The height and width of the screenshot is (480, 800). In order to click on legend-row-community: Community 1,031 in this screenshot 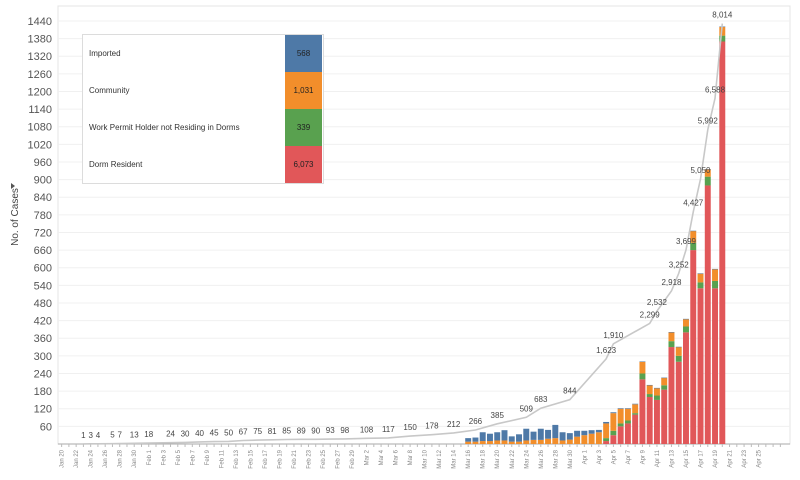, I will do `click(203, 90)`.